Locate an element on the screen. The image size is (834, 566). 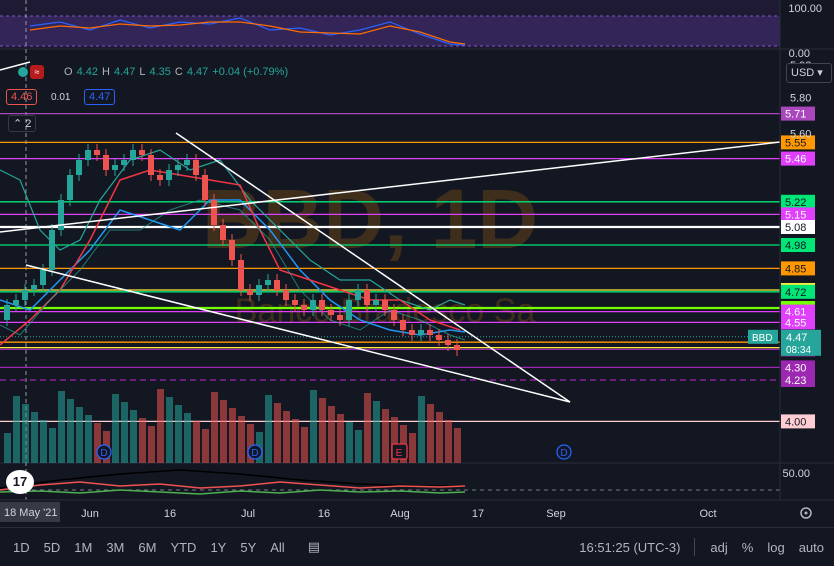
range-1d: 1D is located at coordinates (21, 547).